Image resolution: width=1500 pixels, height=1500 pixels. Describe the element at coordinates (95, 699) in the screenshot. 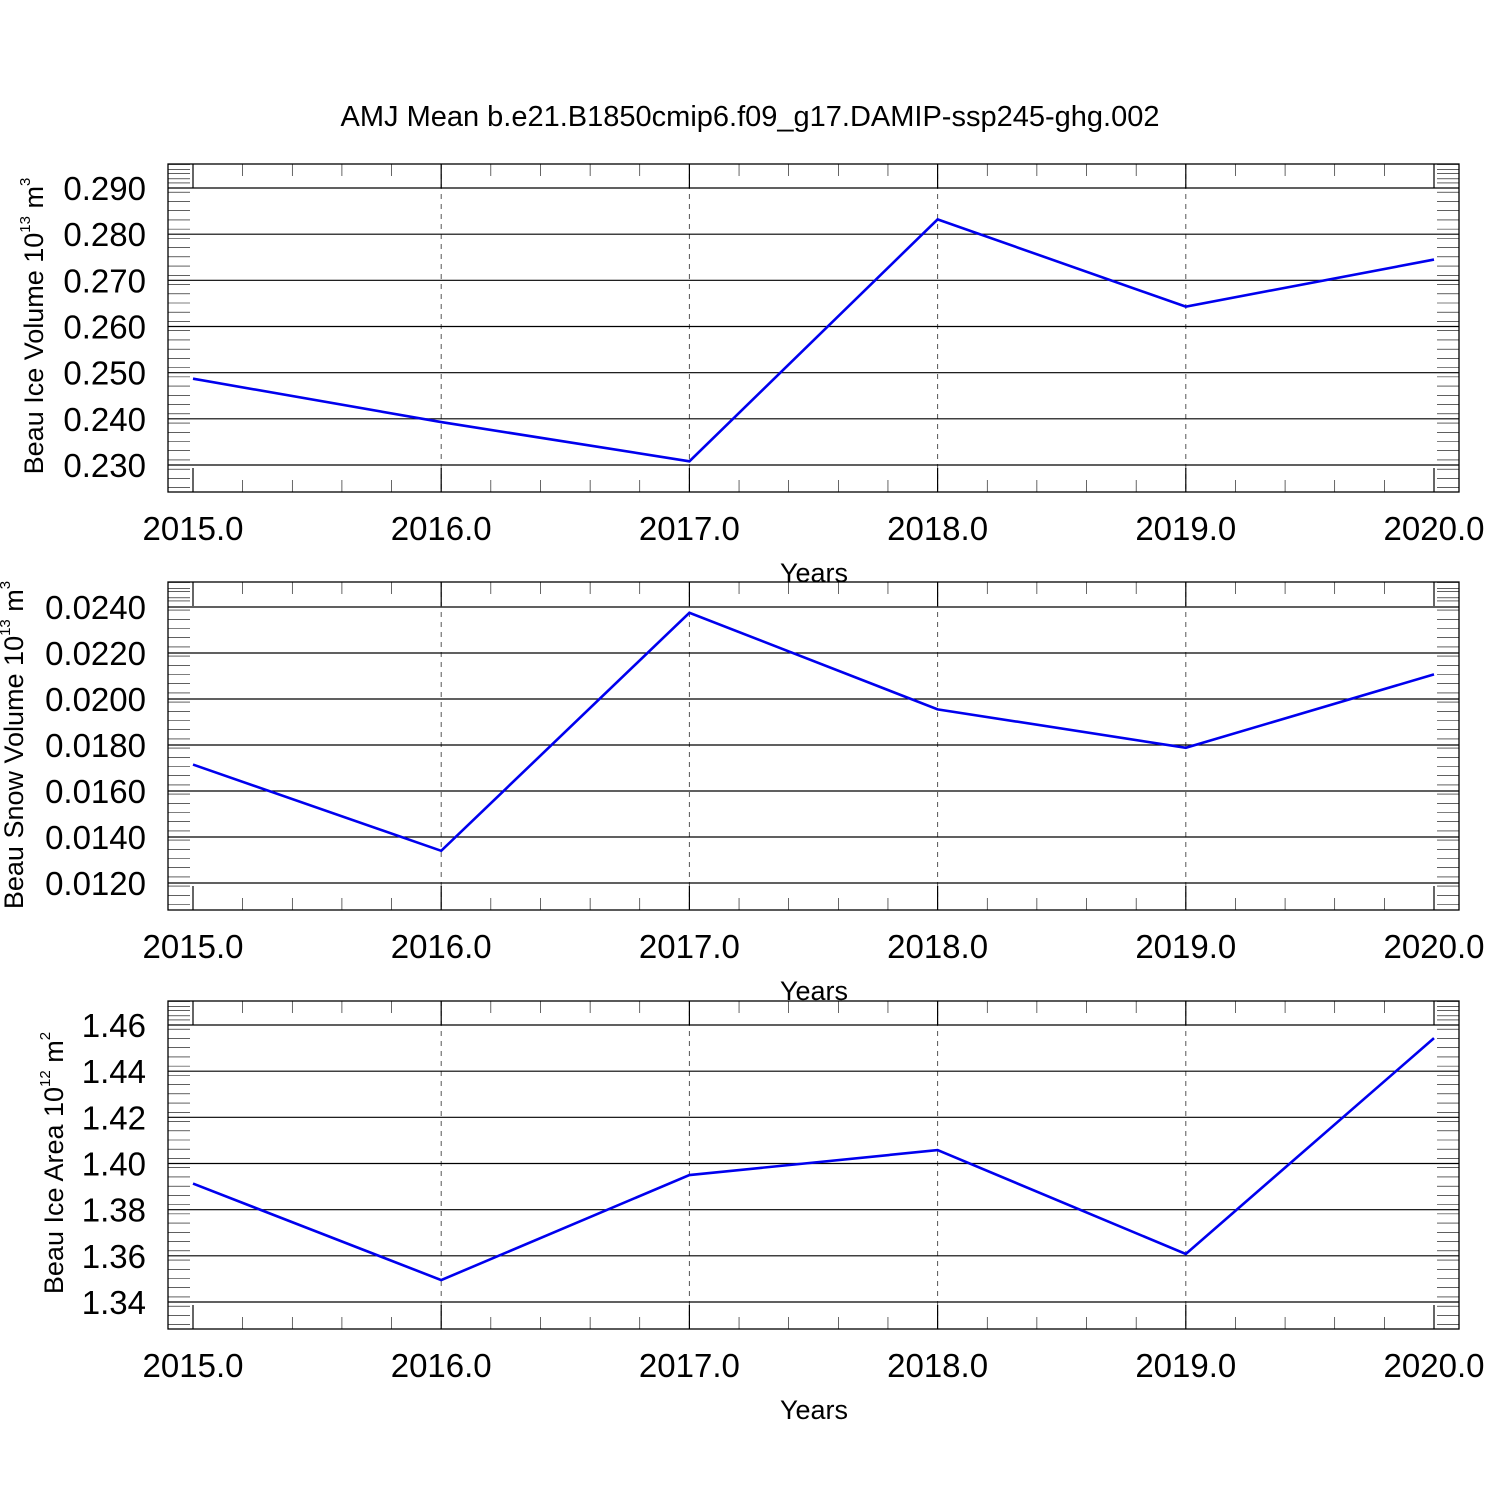

I see `y-tick-label: 0.0200` at that location.